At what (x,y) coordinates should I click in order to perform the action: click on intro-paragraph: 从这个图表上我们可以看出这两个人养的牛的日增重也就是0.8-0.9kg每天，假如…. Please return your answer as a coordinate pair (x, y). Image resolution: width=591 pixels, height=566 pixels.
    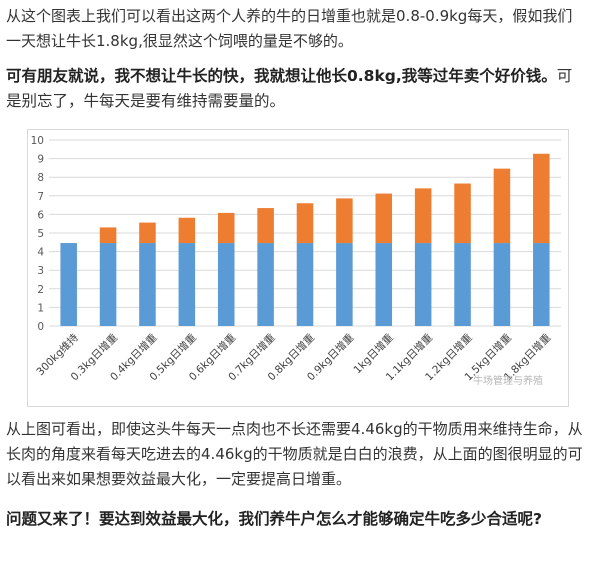
    Looking at the image, I should click on (289, 28).